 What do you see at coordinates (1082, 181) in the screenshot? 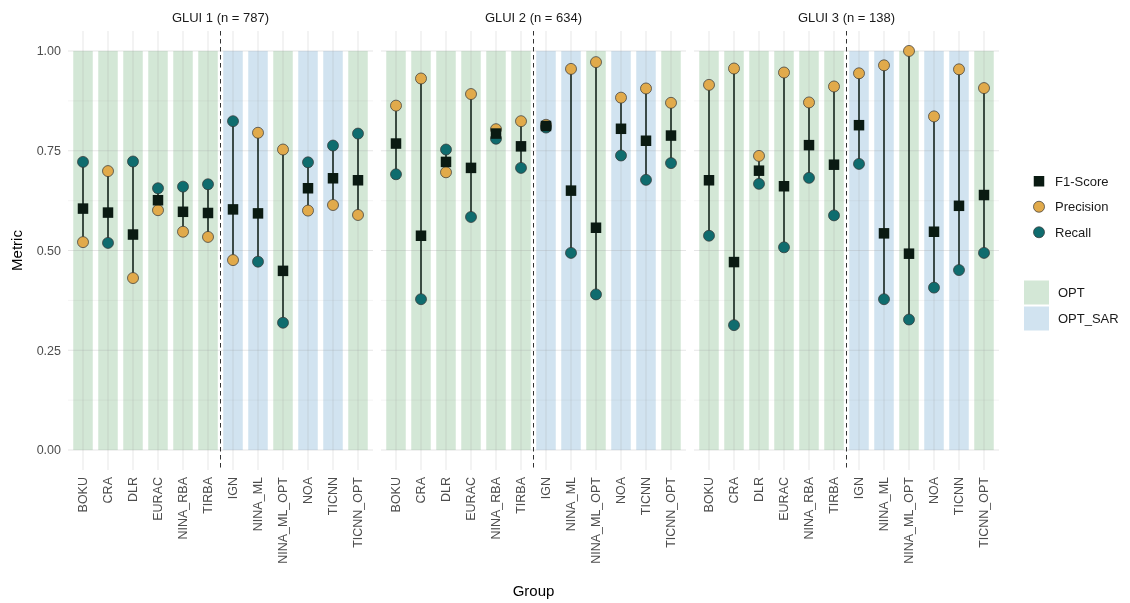
I see `legend-label: F1-Score` at bounding box center [1082, 181].